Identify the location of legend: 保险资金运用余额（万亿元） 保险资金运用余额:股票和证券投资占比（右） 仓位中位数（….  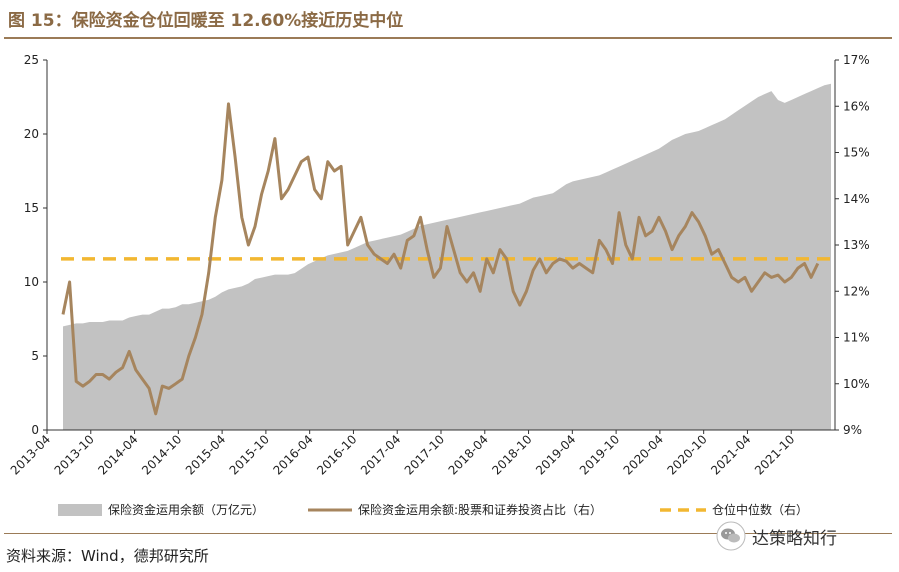
(433, 509).